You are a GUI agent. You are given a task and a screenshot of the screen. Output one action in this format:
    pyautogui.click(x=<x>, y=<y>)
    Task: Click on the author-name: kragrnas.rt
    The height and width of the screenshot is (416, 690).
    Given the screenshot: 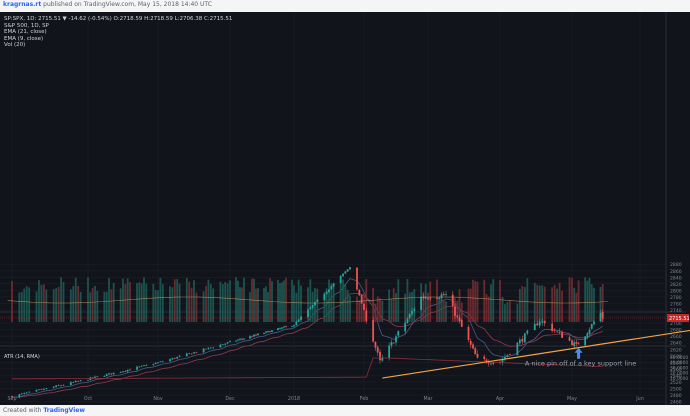 What is the action you would take?
    pyautogui.click(x=22, y=4)
    